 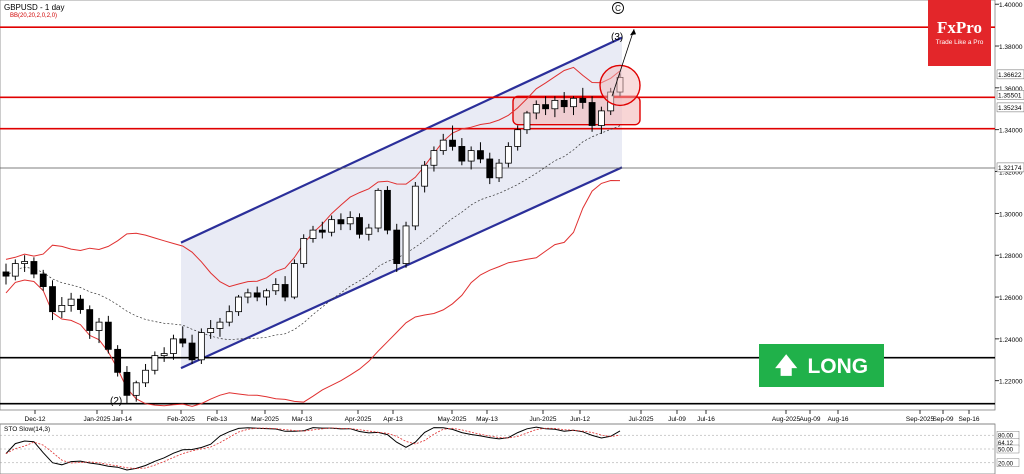 I want to click on wave-label: C, so click(x=618, y=8).